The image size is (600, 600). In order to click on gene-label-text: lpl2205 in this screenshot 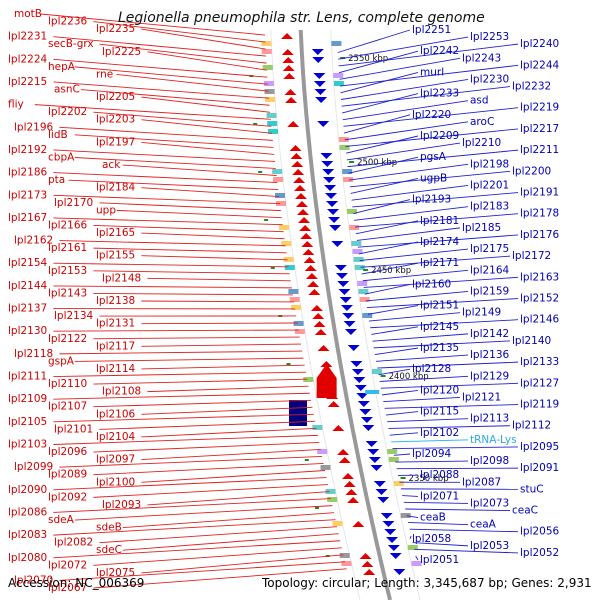, I will do `click(115, 97)`.